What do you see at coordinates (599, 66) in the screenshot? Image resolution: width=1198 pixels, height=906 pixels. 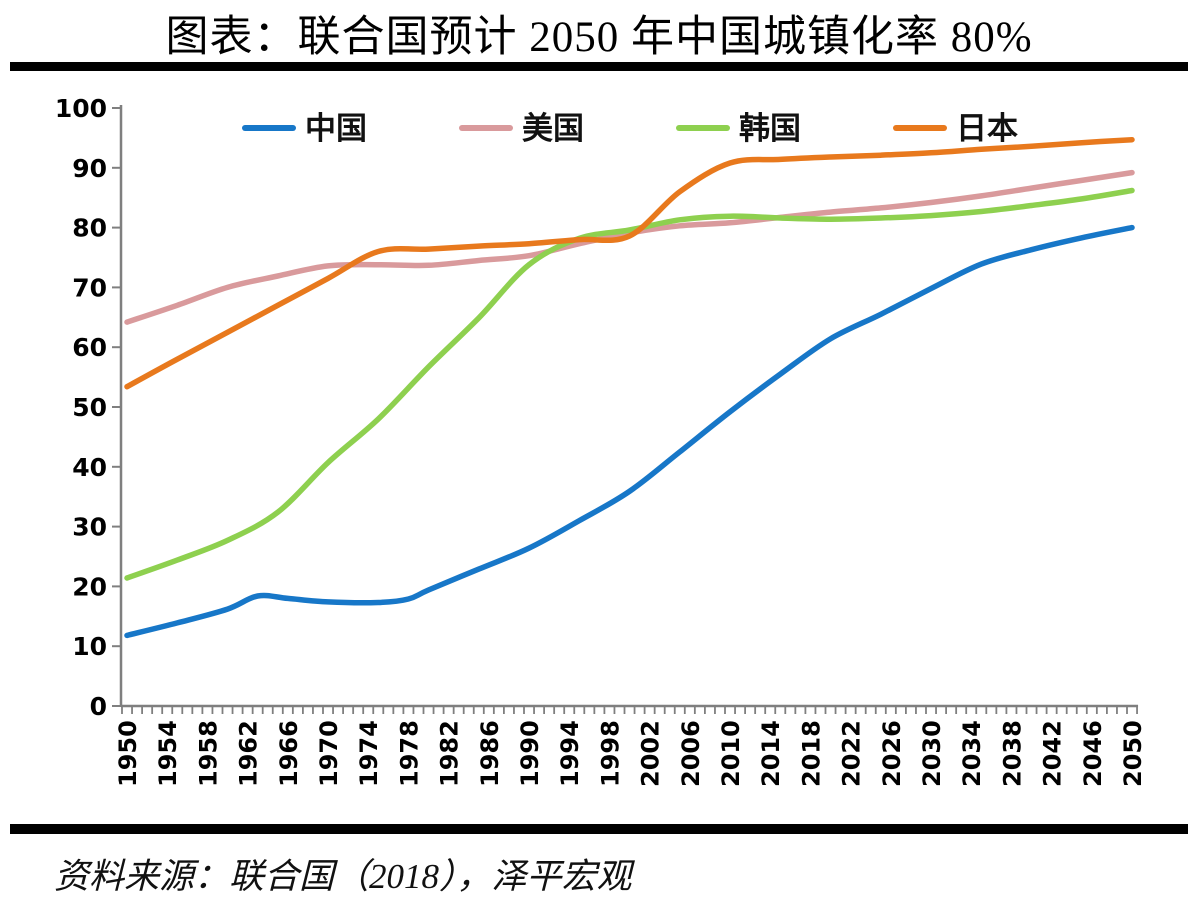 I see `top-divider` at bounding box center [599, 66].